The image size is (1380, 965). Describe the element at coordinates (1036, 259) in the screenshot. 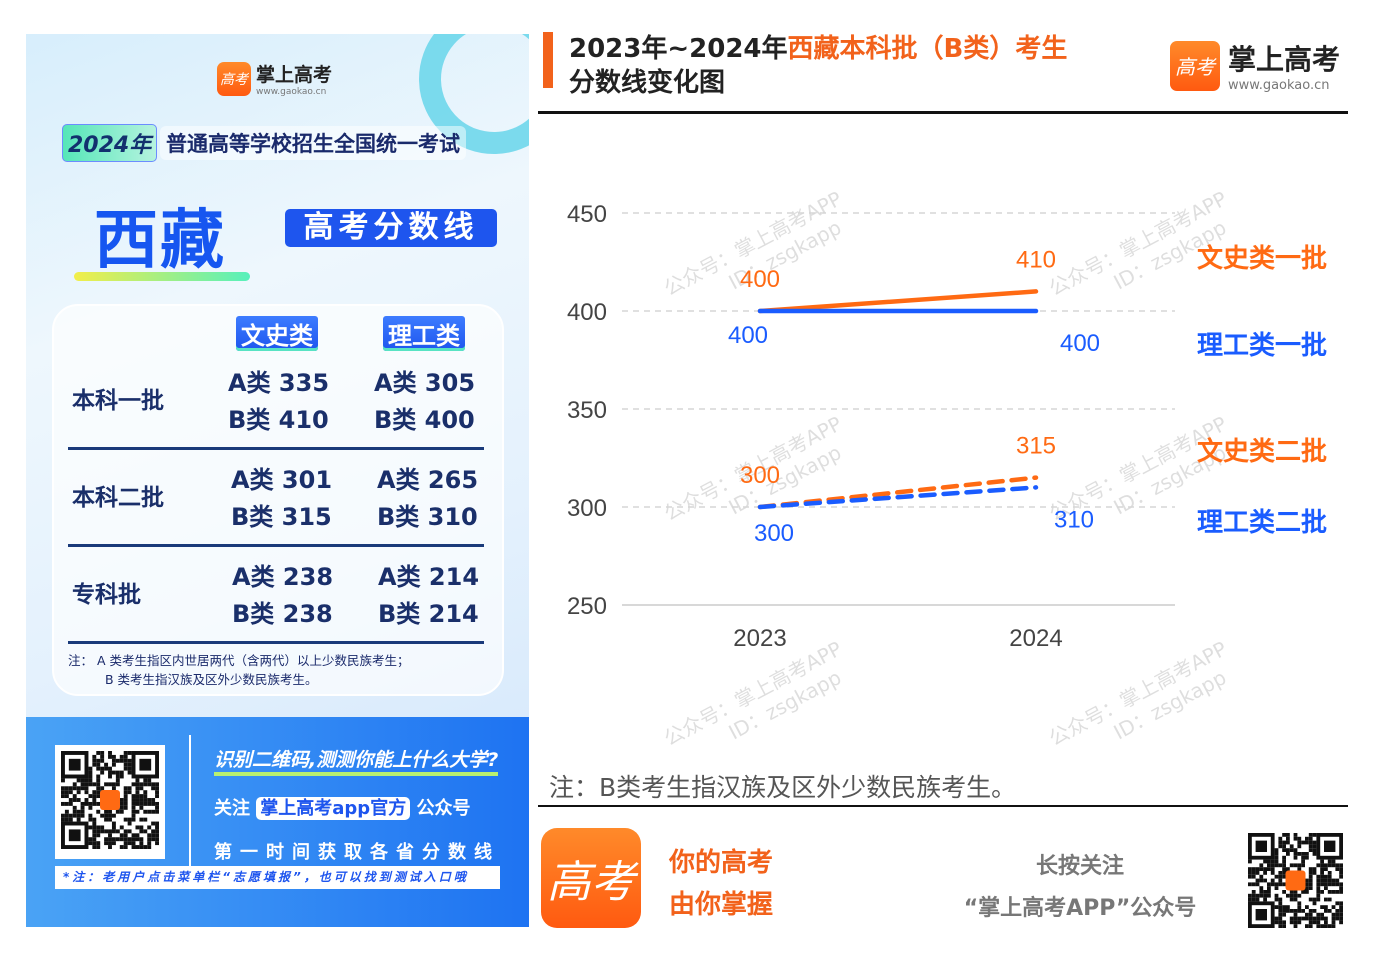

I see `data-label: 410` at that location.